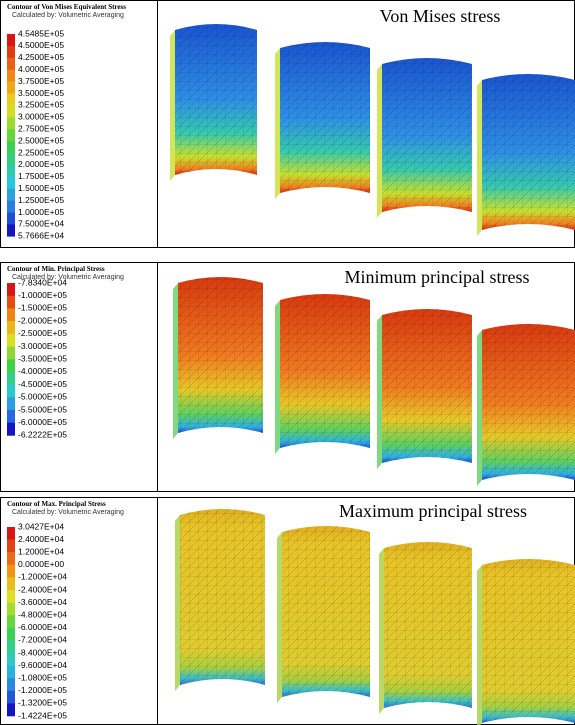  What do you see at coordinates (42, 320) in the screenshot?
I see `legend-level: -2.0000E+05` at bounding box center [42, 320].